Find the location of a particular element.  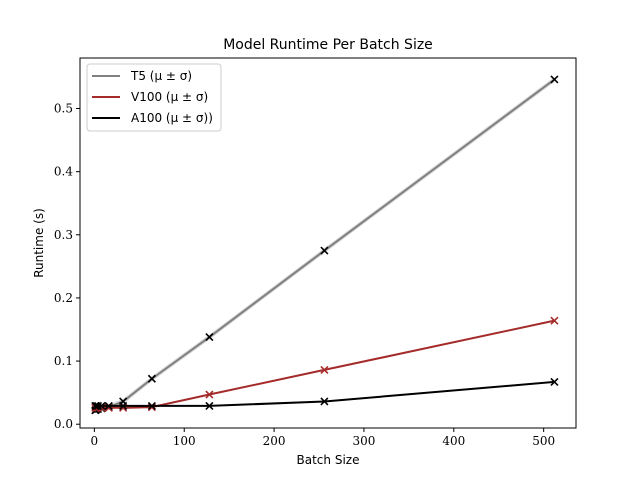

x-axis-label: Batch Size is located at coordinates (328, 460).